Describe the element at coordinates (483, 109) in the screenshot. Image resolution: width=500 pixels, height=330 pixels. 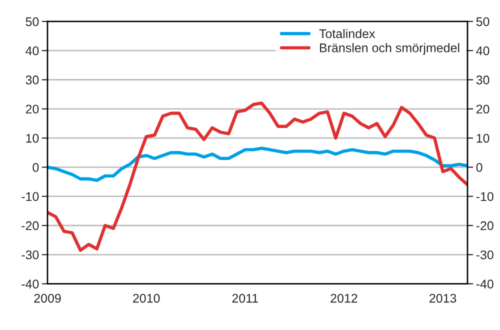
I see `y2-tick-label: 20` at that location.